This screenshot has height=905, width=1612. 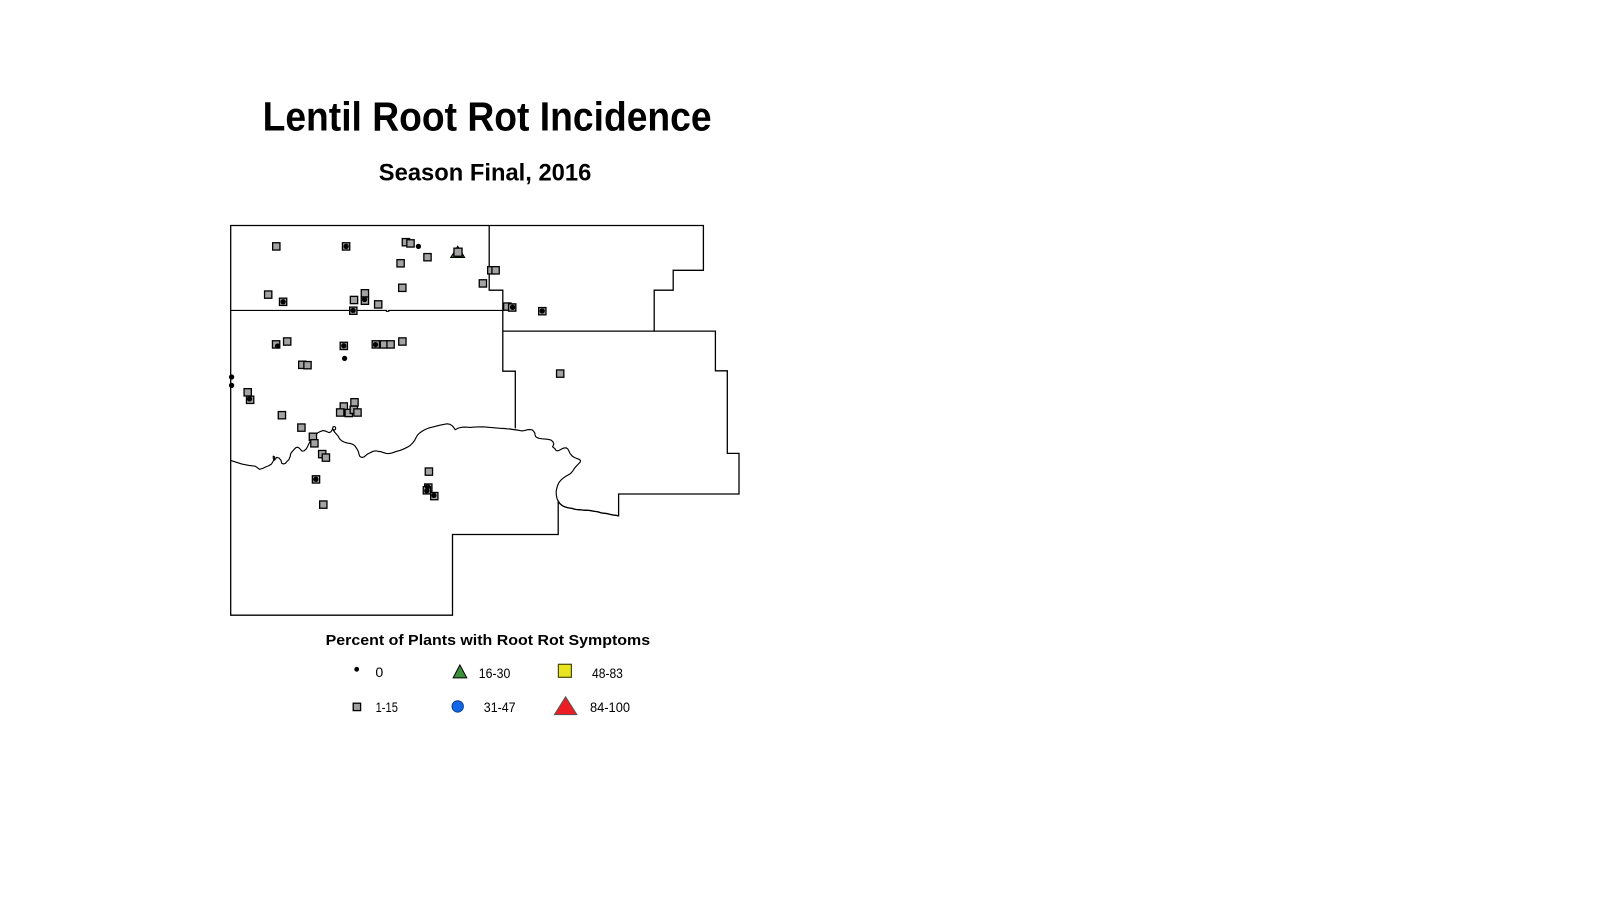 What do you see at coordinates (487, 116) in the screenshot?
I see `svg-text: Lentil Root Rot Incidence` at bounding box center [487, 116].